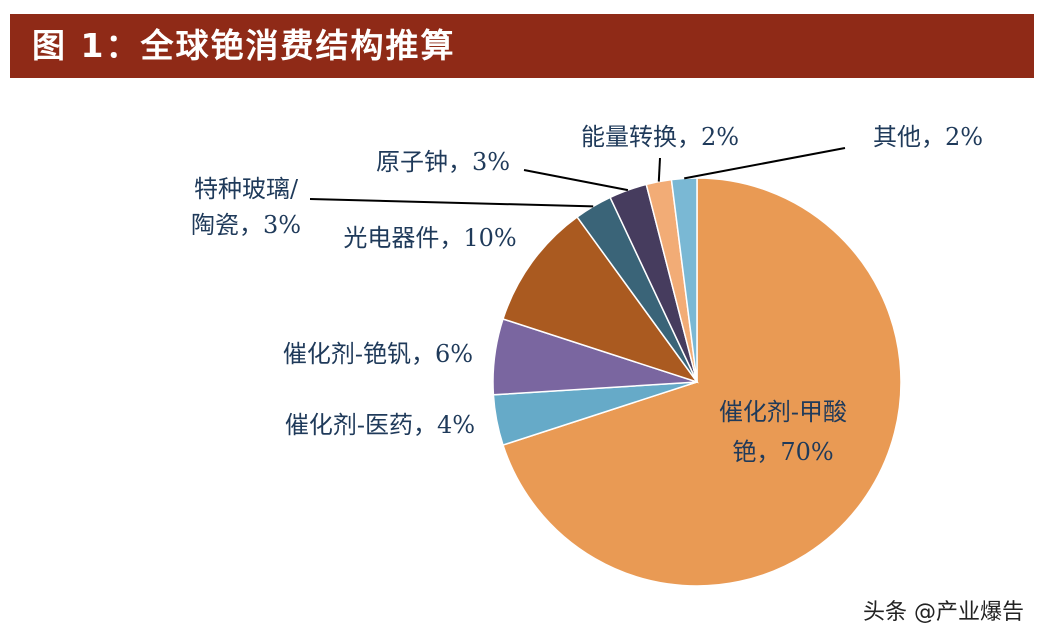 This screenshot has height=638, width=1044. I want to click on slice-label-4: 特种玻璃/陶瓷，3%, so click(246, 207).